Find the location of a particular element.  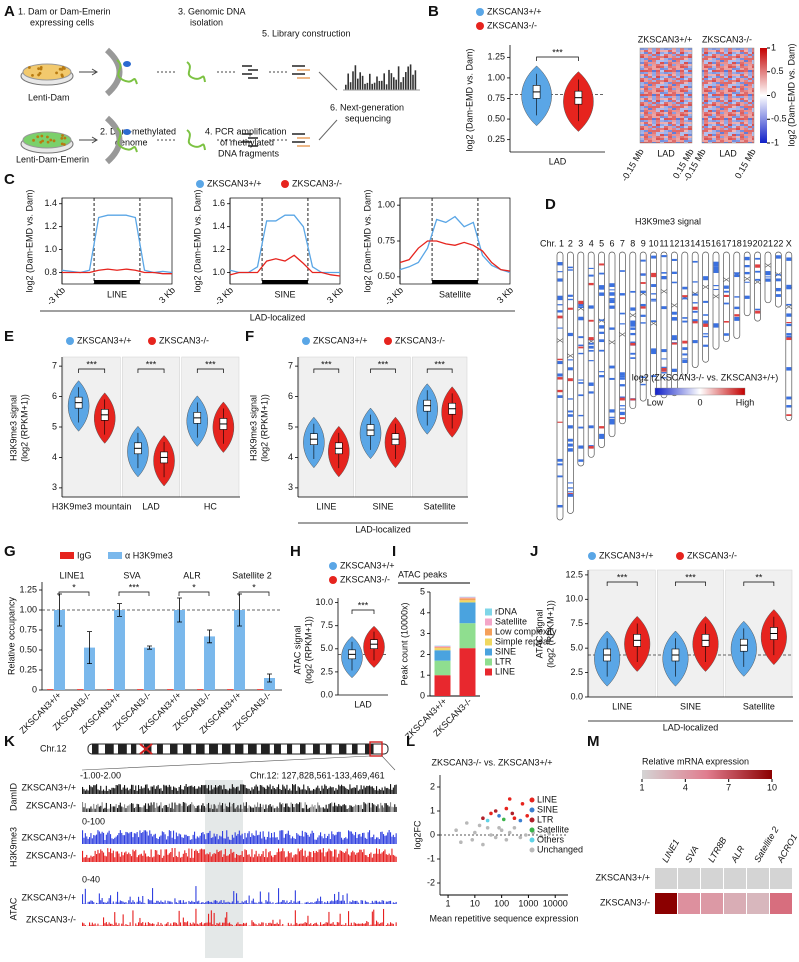

legend-label: ZKSCAN3-/- is located at coordinates (712, 555).